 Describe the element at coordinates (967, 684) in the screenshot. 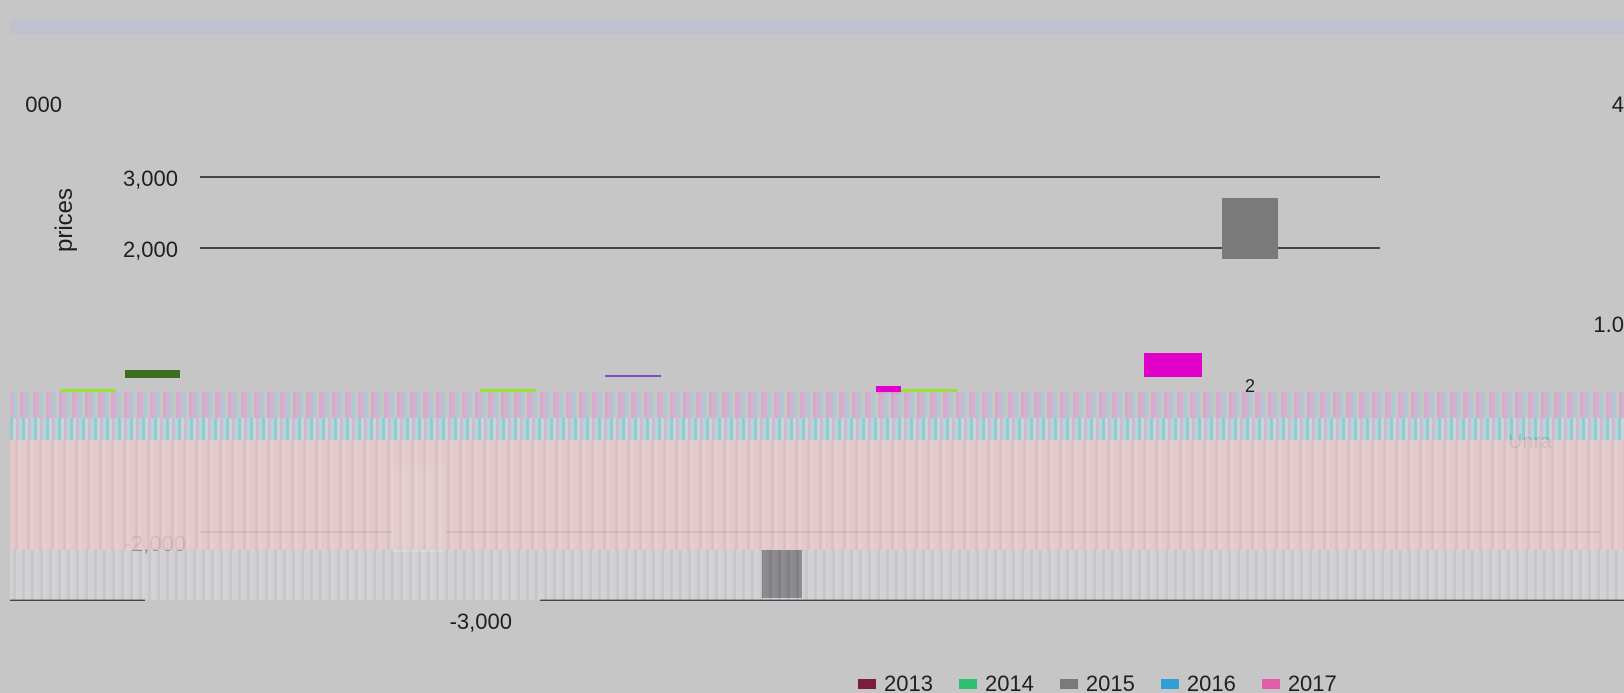

I see `legend-swatch-2014` at that location.